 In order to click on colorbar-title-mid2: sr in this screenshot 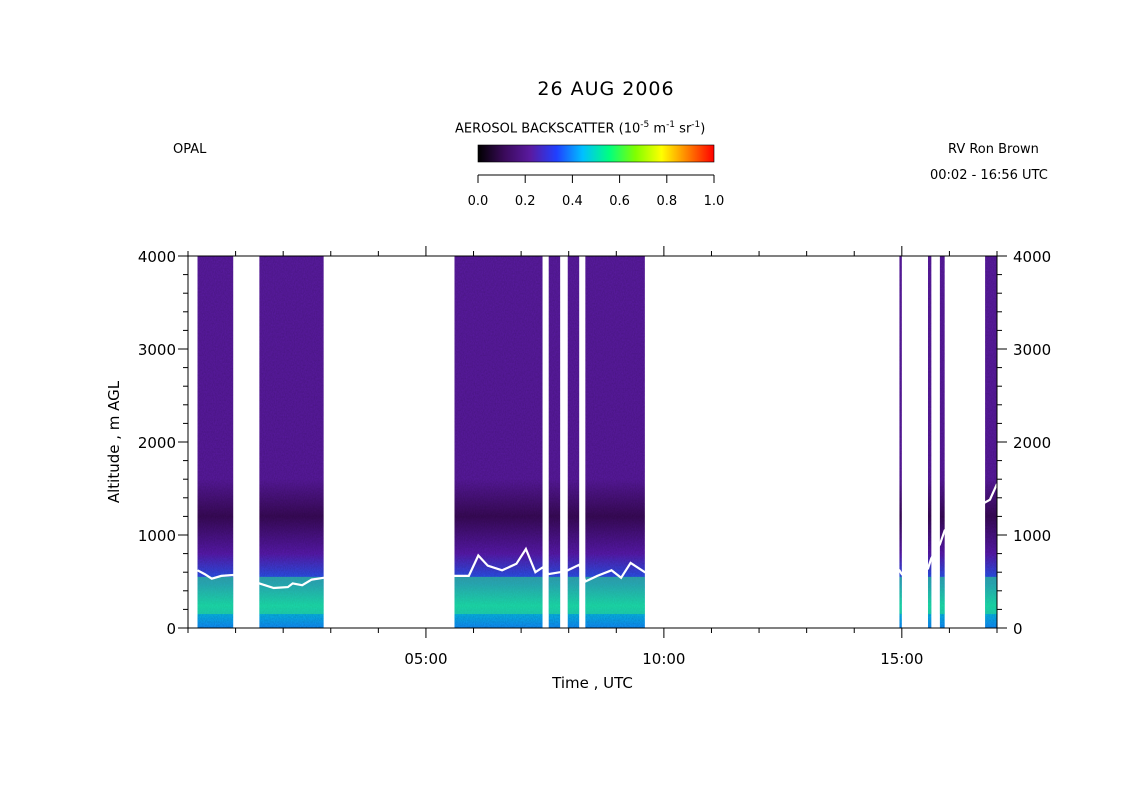, I will do `click(683, 129)`.